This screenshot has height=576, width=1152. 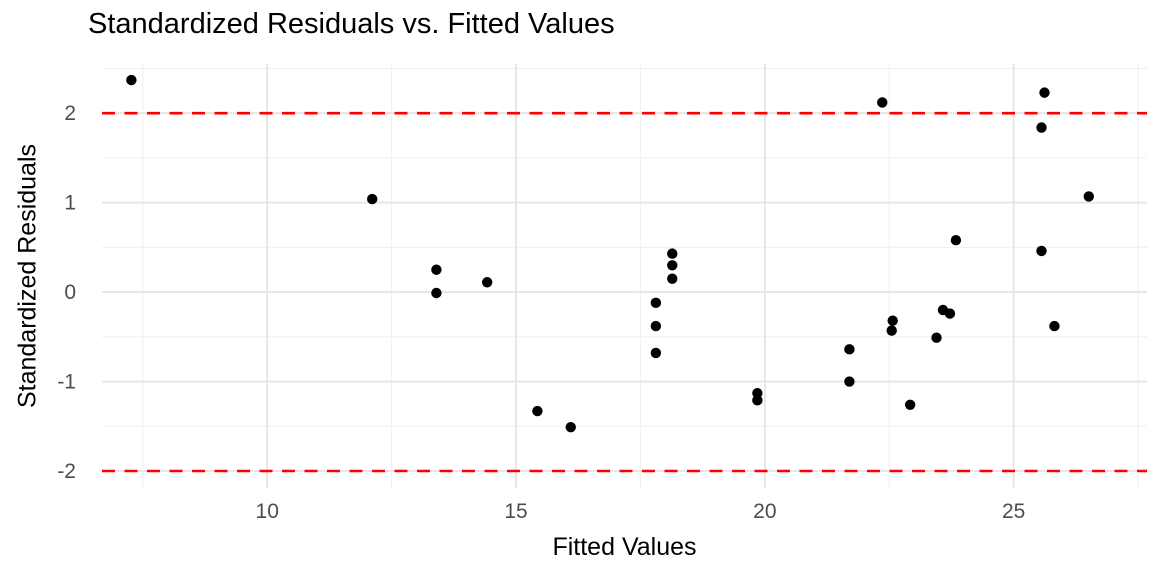 I want to click on x-tick-label: 25, so click(x=1013, y=511).